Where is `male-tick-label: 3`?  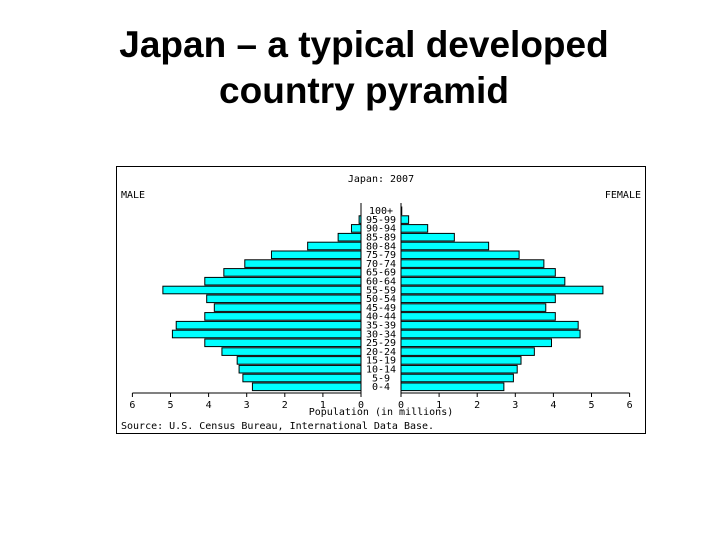 male-tick-label: 3 is located at coordinates (247, 405).